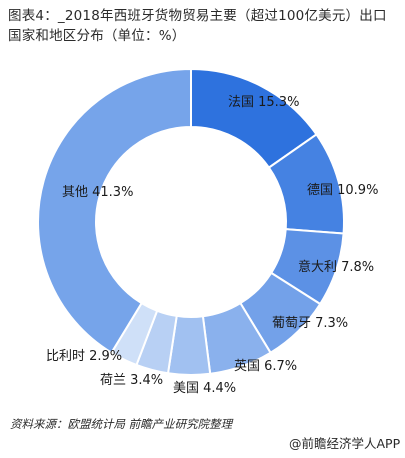  I want to click on source-note: 资料来源：欧盟统计局 前瞻产业研究院整理, so click(121, 424).